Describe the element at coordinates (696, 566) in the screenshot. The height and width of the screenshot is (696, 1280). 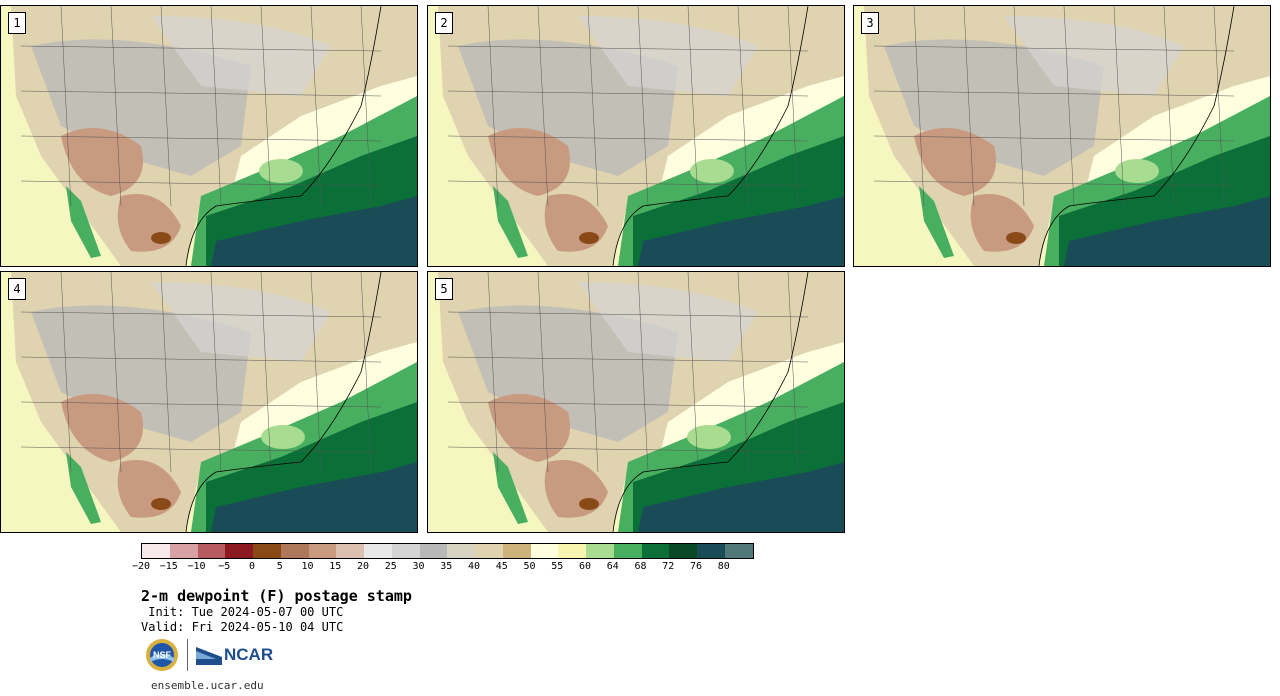
I see `colorbar-tick-label: 76` at that location.